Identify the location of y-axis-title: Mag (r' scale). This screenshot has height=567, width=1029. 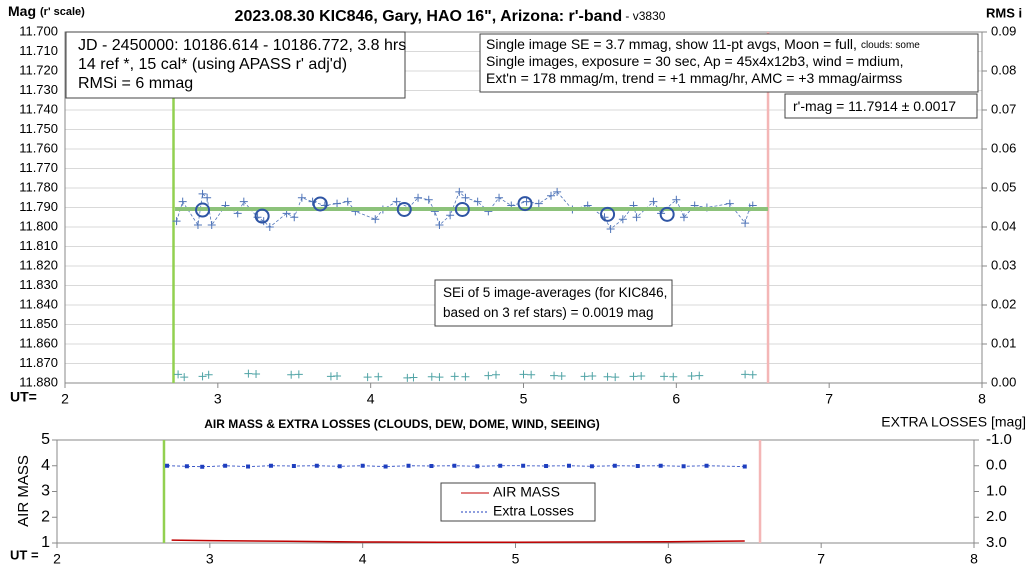
(46, 11).